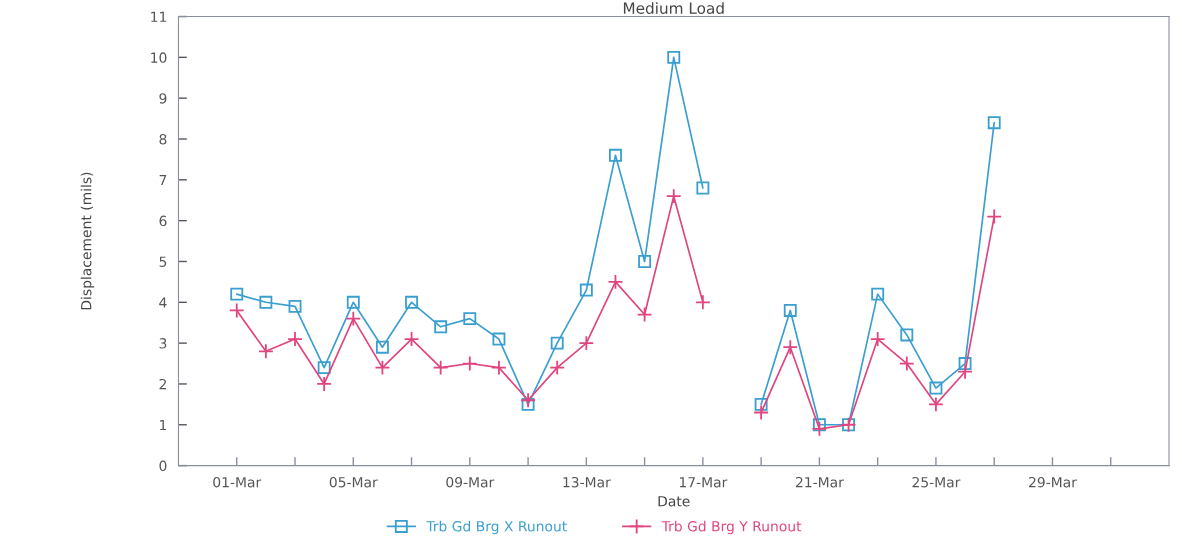  Describe the element at coordinates (673, 8) in the screenshot. I see `chart-title: Medium Load` at that location.